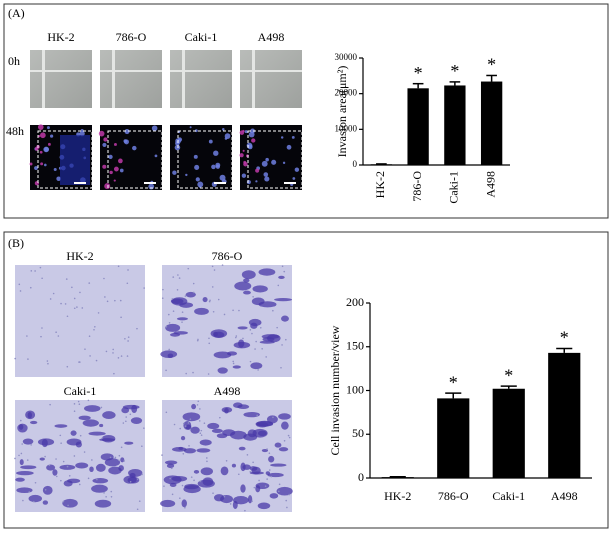  I want to click on x-tick-label: Caki-1, so click(508, 496).